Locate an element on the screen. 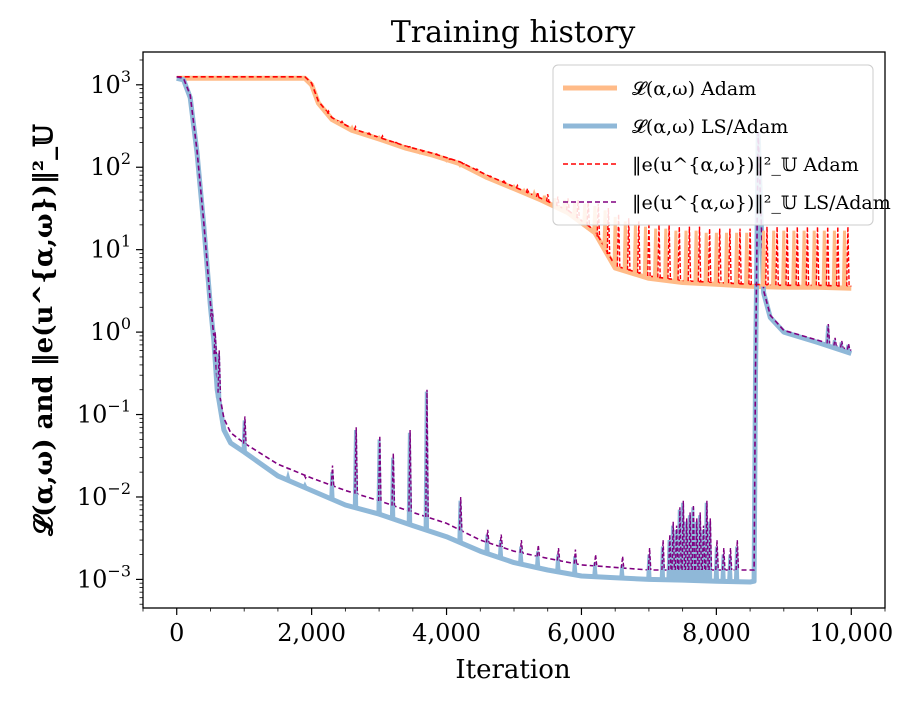 This screenshot has width=910, height=701. y-axis: 10⁻³ 10⁻² 10⁻¹ 10⁰ 10¹ 10² 10³ is located at coordinates (110, 332).